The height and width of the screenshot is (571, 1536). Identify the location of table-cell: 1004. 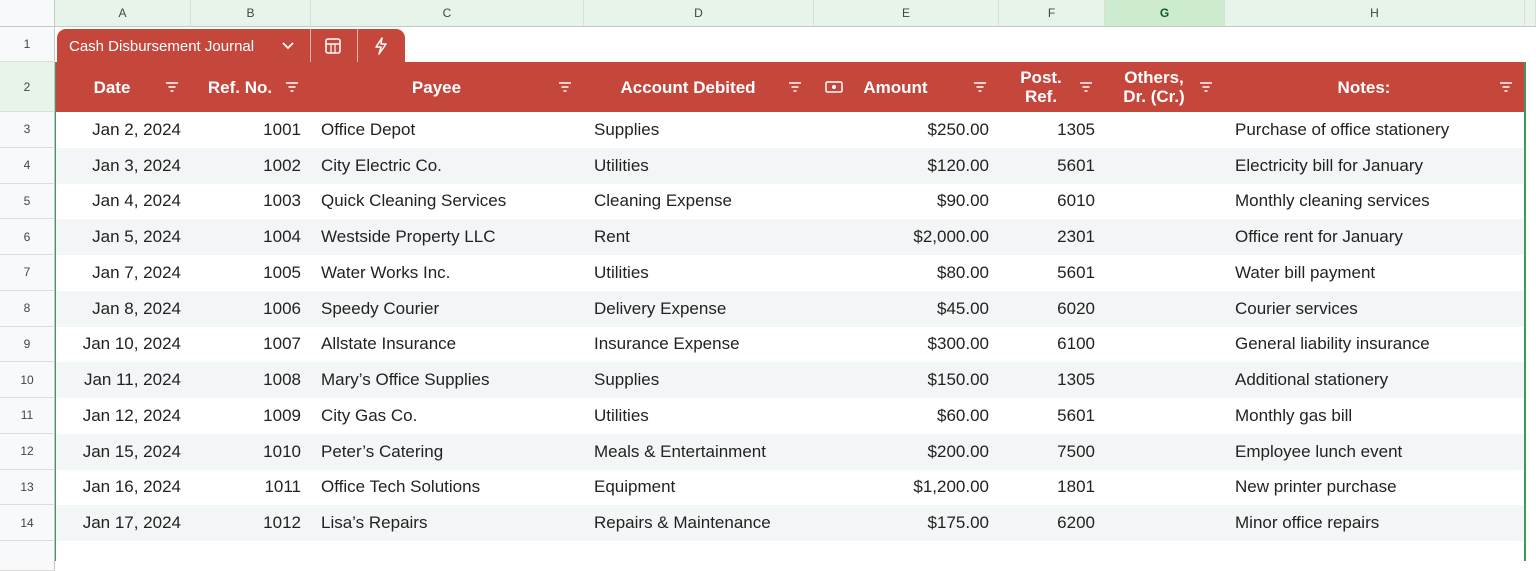
(282, 237).